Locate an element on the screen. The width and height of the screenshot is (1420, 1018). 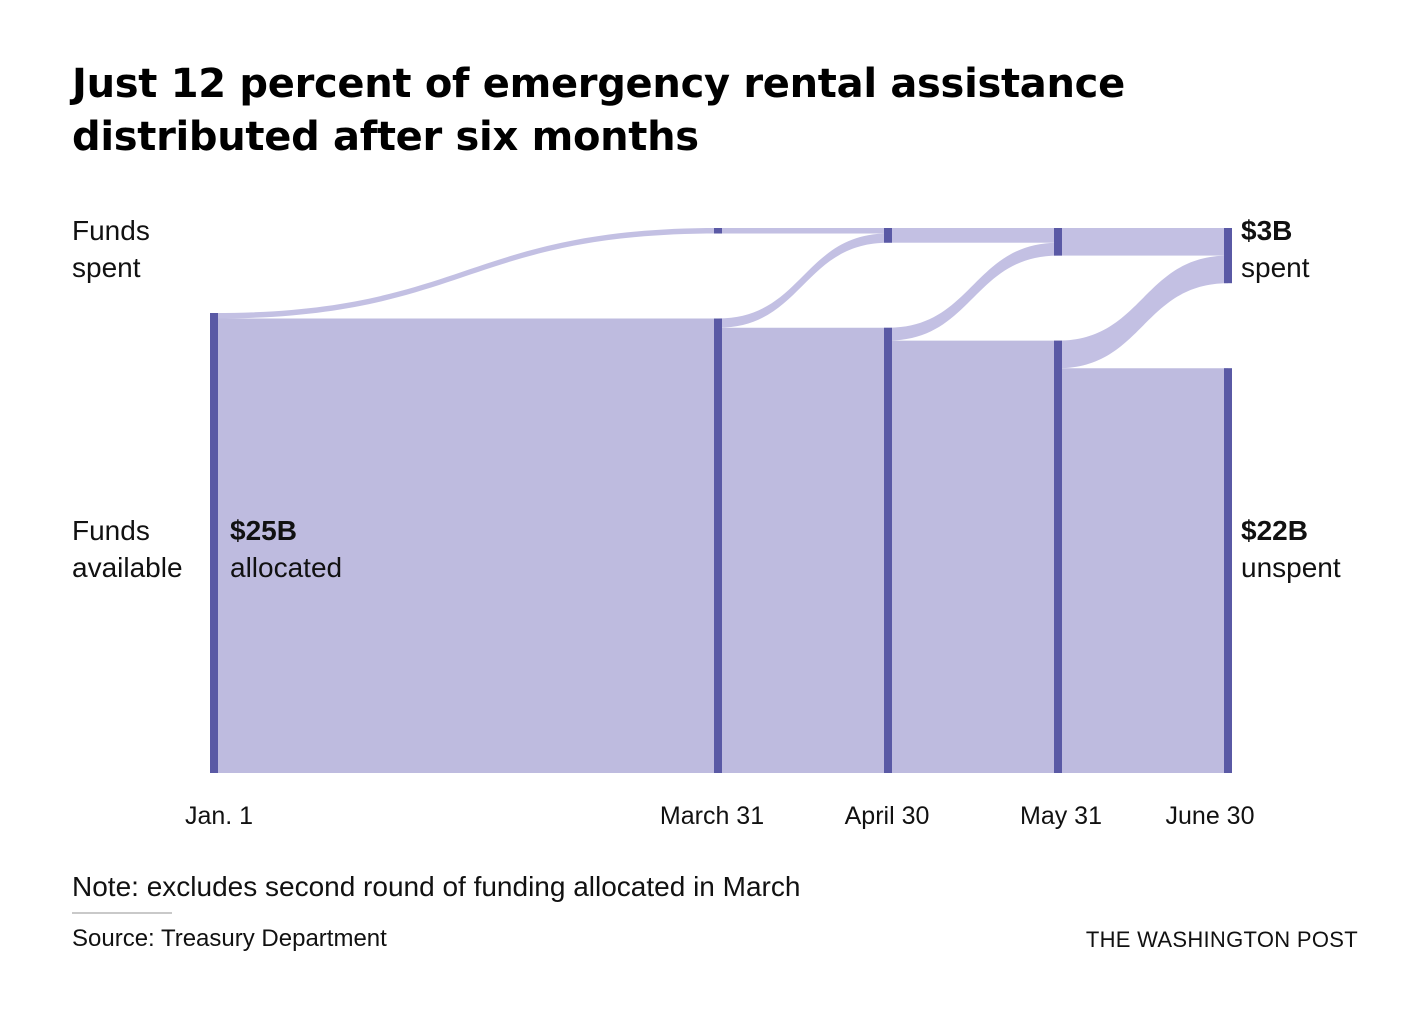
chart-title-line-2: distributed after six months is located at coordinates (385, 137).